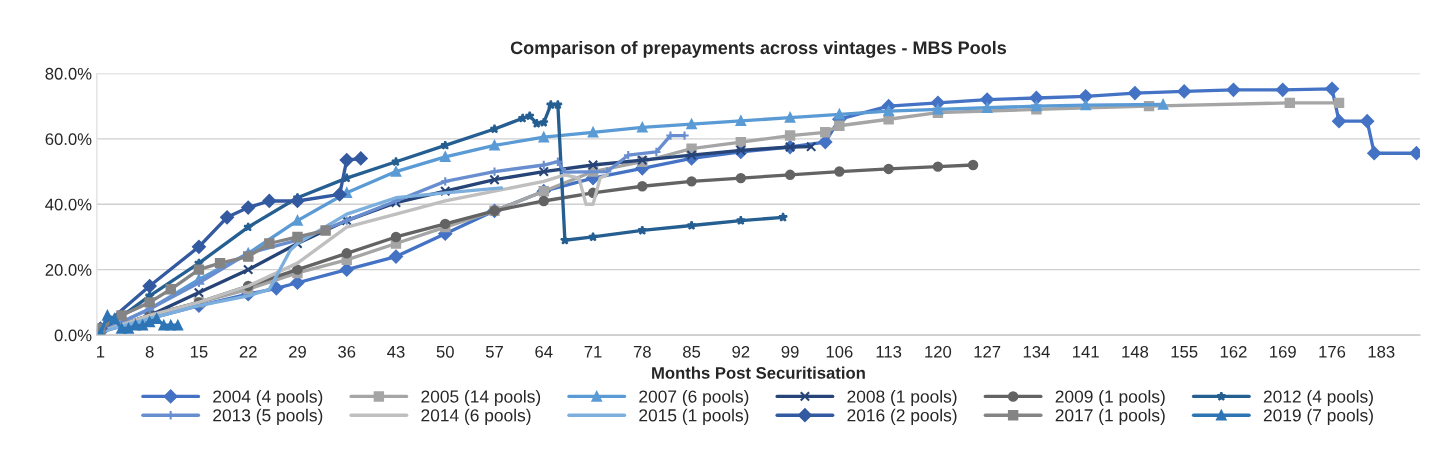  Describe the element at coordinates (758, 372) in the screenshot. I see `x-axis-title: Months Post Securitisation` at that location.